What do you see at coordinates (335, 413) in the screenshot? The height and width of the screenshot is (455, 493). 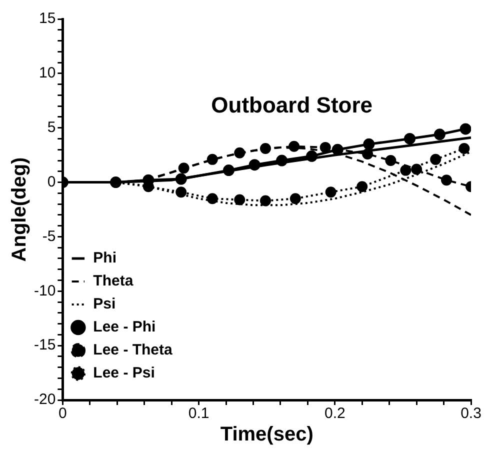 I see `x-tick-label: 0.2` at bounding box center [335, 413].